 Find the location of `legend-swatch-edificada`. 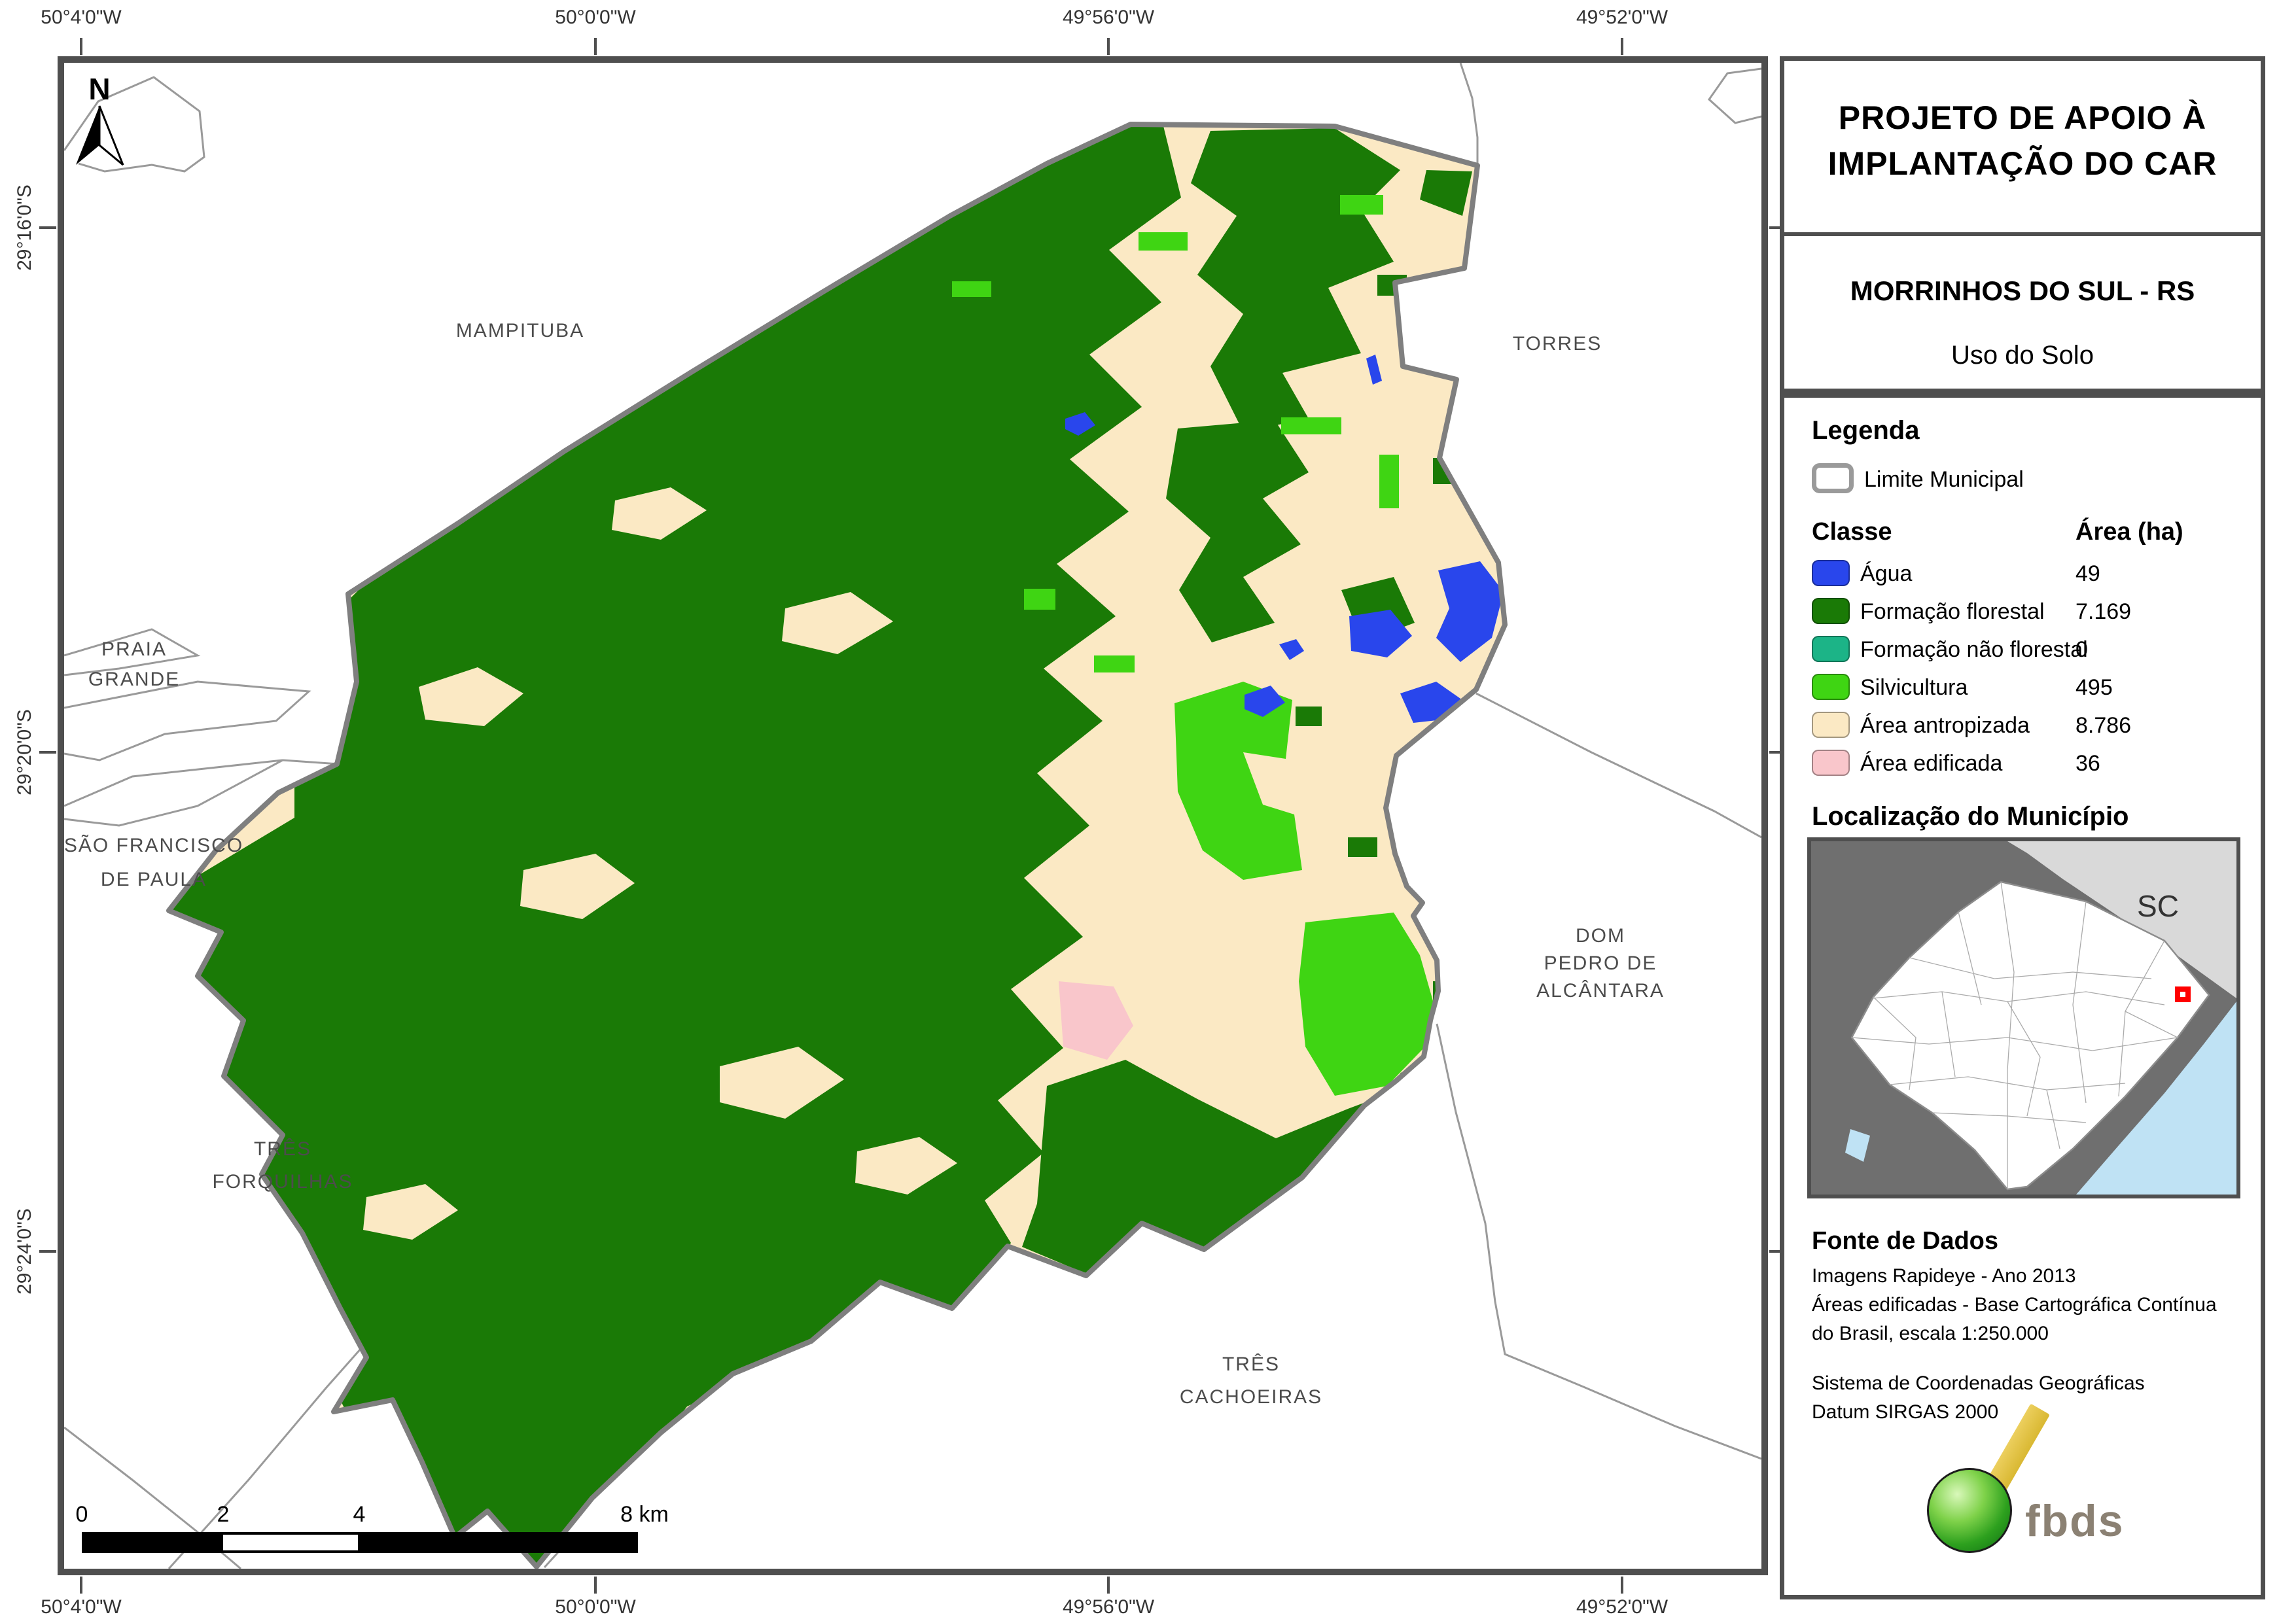

legend-swatch-edificada is located at coordinates (1831, 763).